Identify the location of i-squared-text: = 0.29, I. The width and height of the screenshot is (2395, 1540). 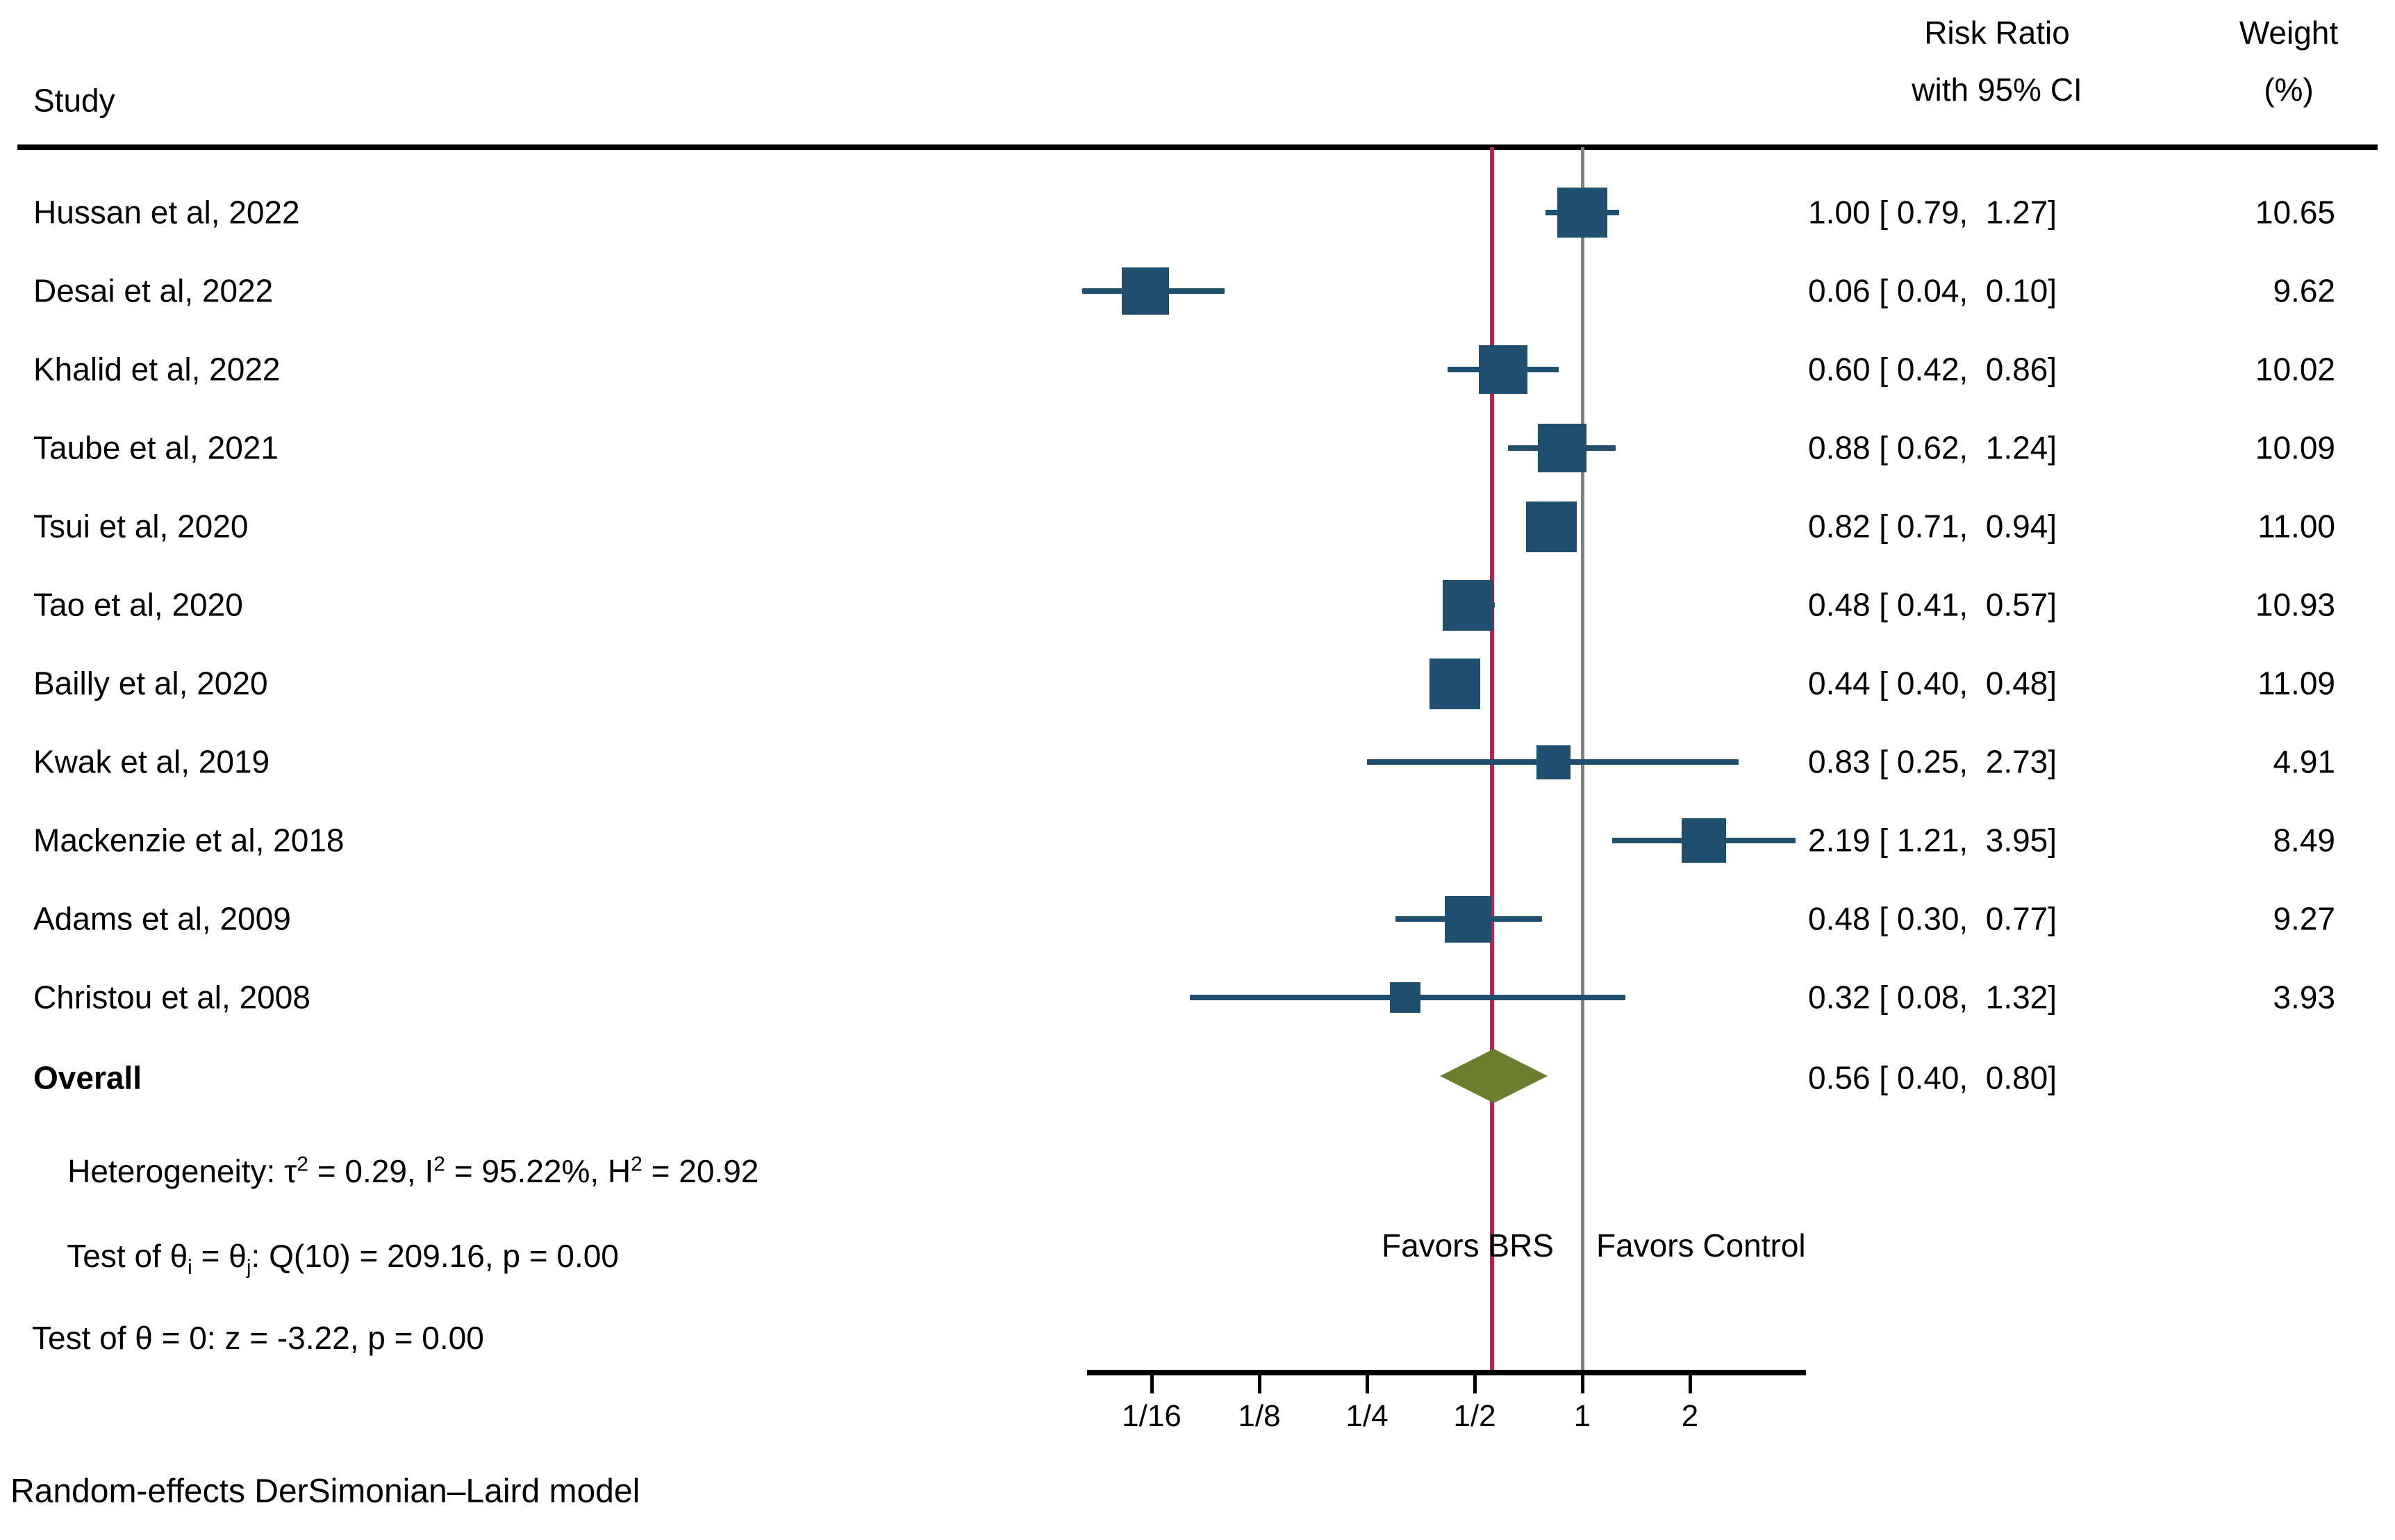
(371, 1171).